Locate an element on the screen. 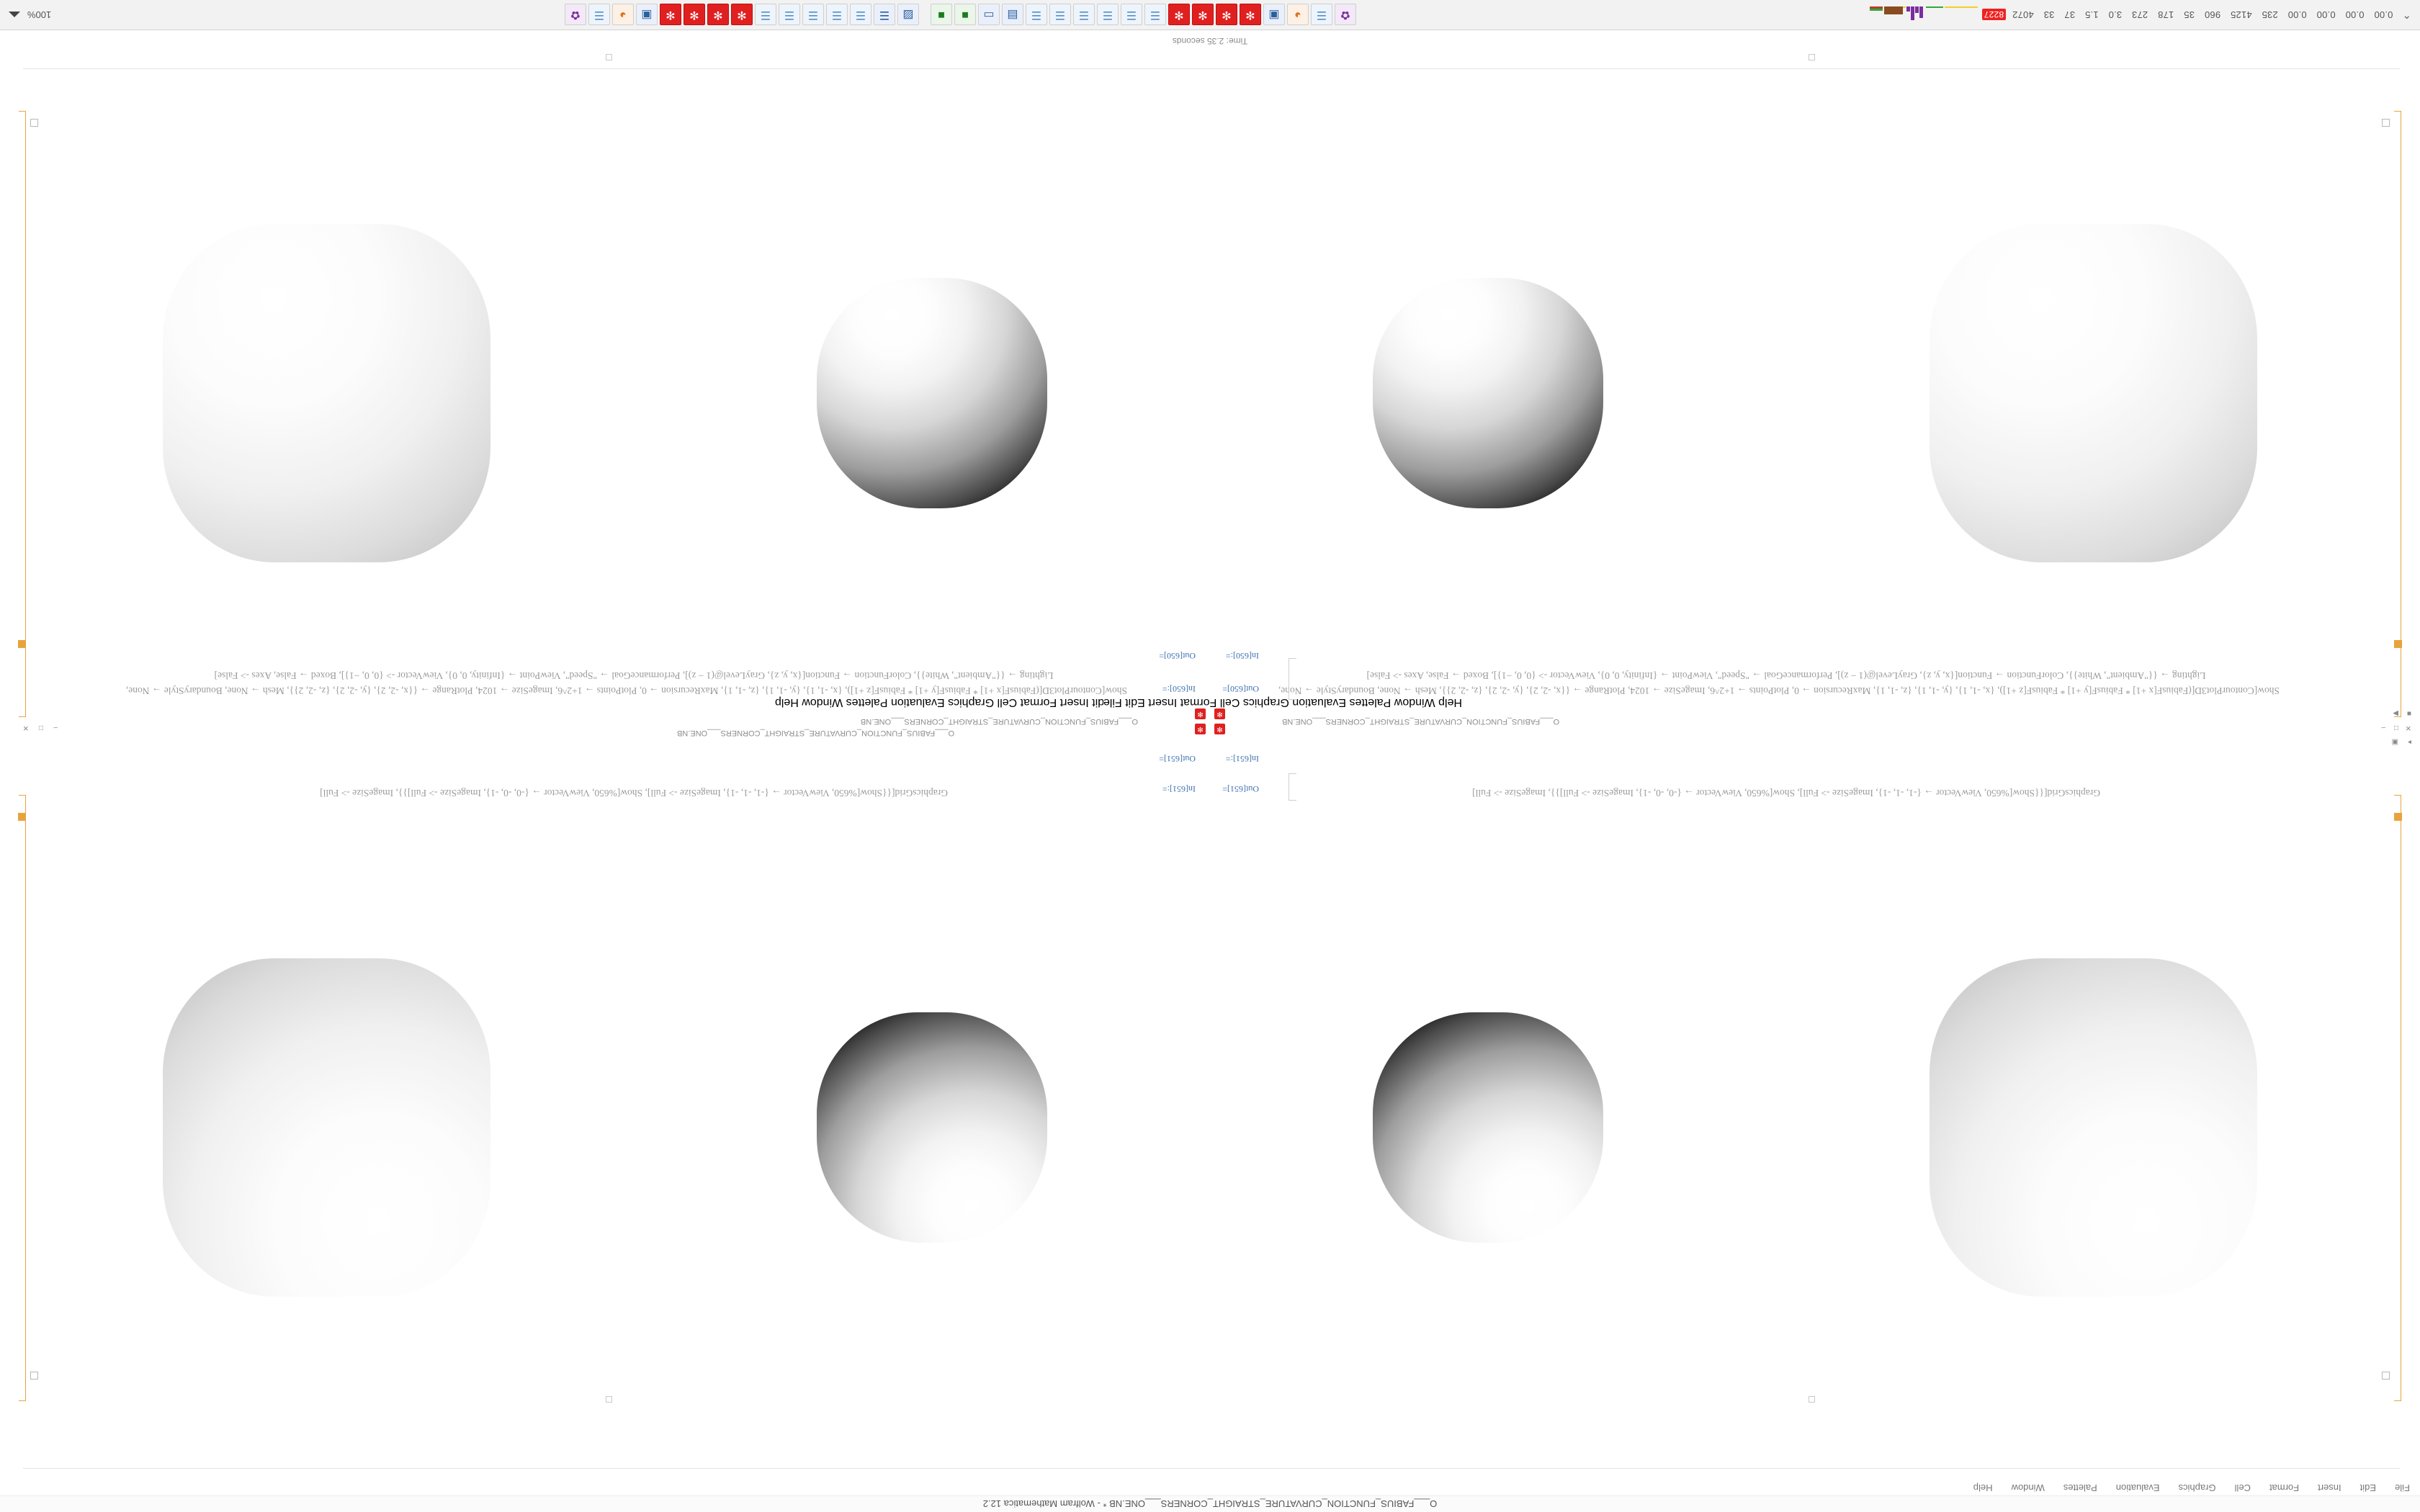  label-in-651: In[651]:= is located at coordinates (1242, 759).